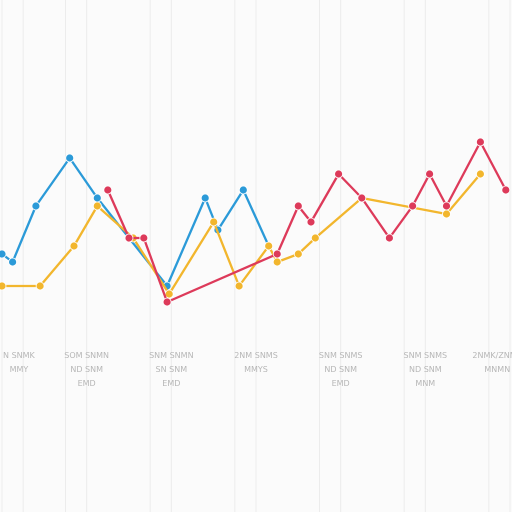 Image resolution: width=512 pixels, height=512 pixels. I want to click on x-tick-label: SNM SNMN SN SNM EMD, so click(171, 369).